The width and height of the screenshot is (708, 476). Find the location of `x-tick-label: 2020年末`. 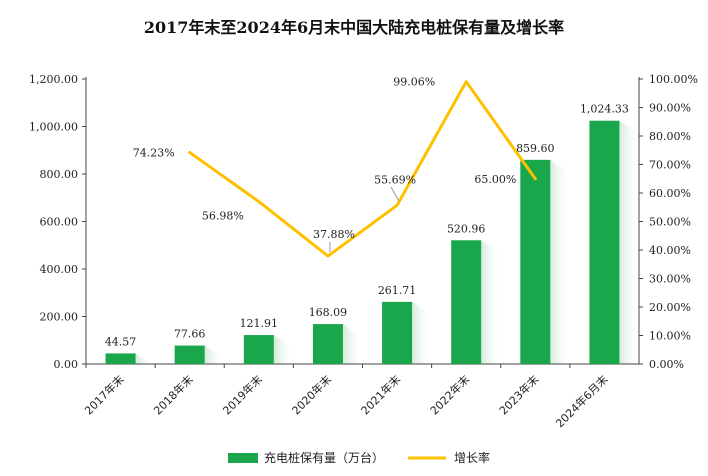

x-tick-label: 2020年末 is located at coordinates (311, 394).